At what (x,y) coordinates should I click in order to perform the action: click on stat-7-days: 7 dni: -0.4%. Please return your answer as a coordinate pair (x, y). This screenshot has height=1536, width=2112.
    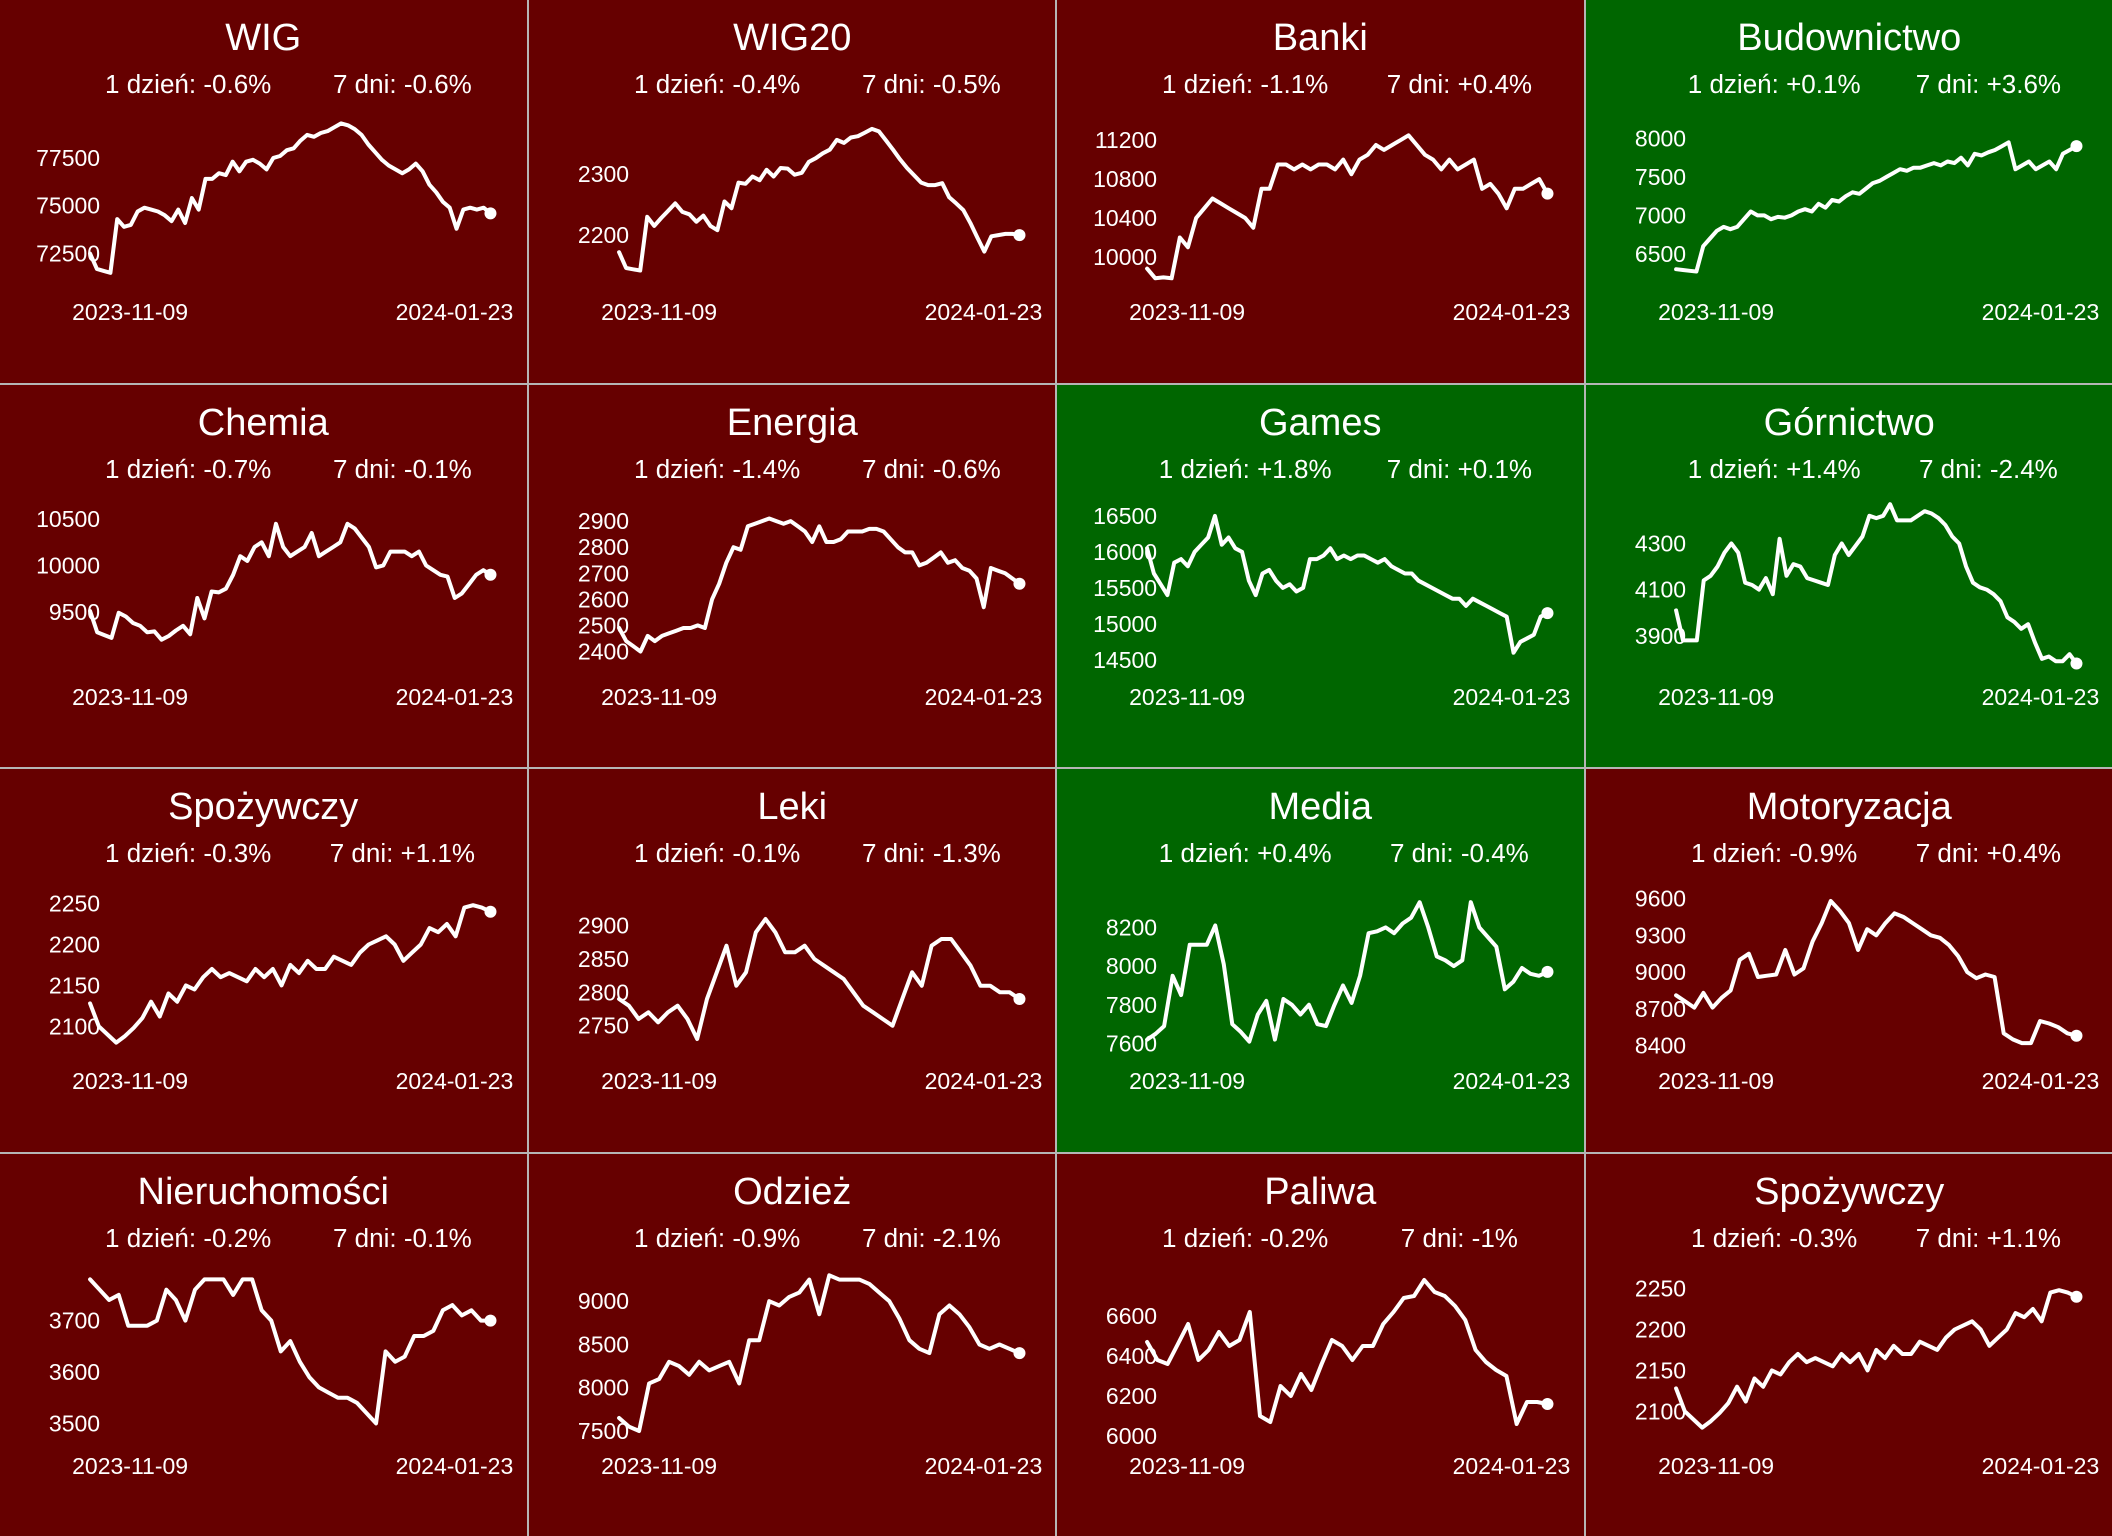
    Looking at the image, I should click on (1459, 853).